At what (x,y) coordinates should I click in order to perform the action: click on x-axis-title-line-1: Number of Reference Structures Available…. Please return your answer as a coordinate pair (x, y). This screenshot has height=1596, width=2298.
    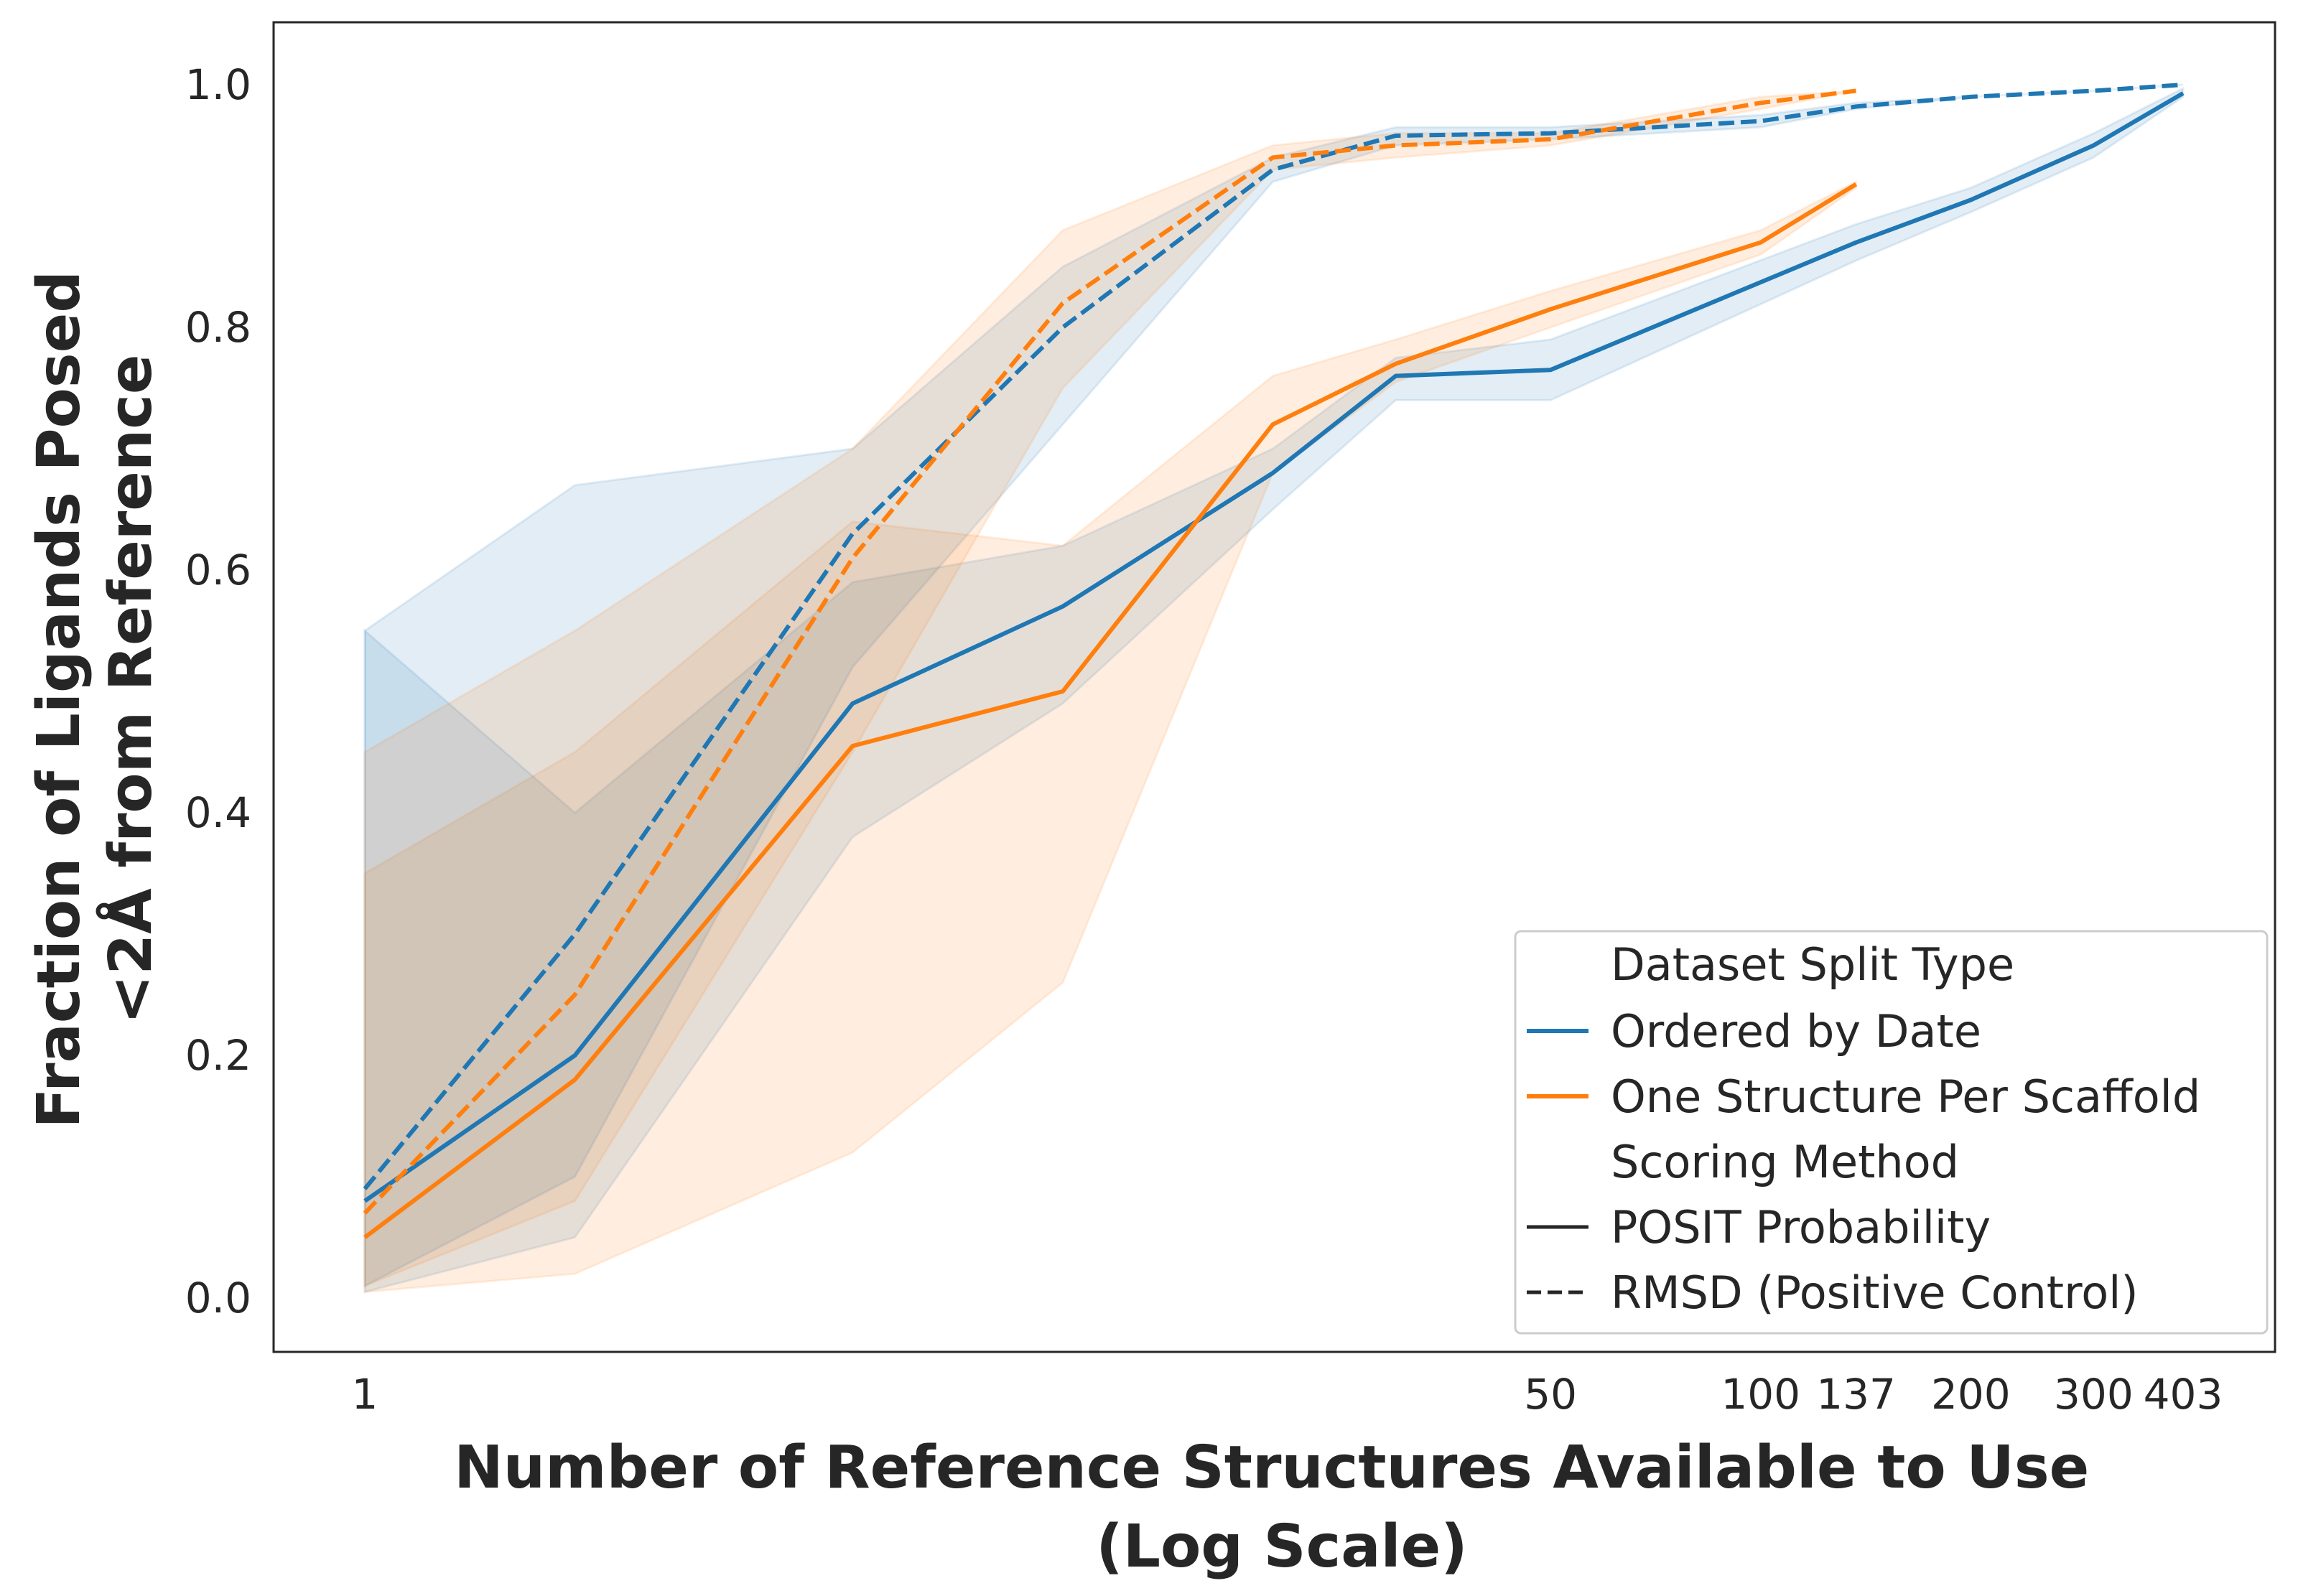
    Looking at the image, I should click on (1271, 1468).